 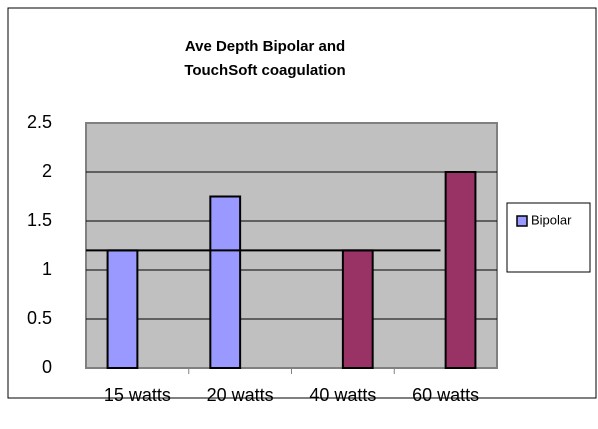 What do you see at coordinates (551, 219) in the screenshot?
I see `legend-label: Bipolar` at bounding box center [551, 219].